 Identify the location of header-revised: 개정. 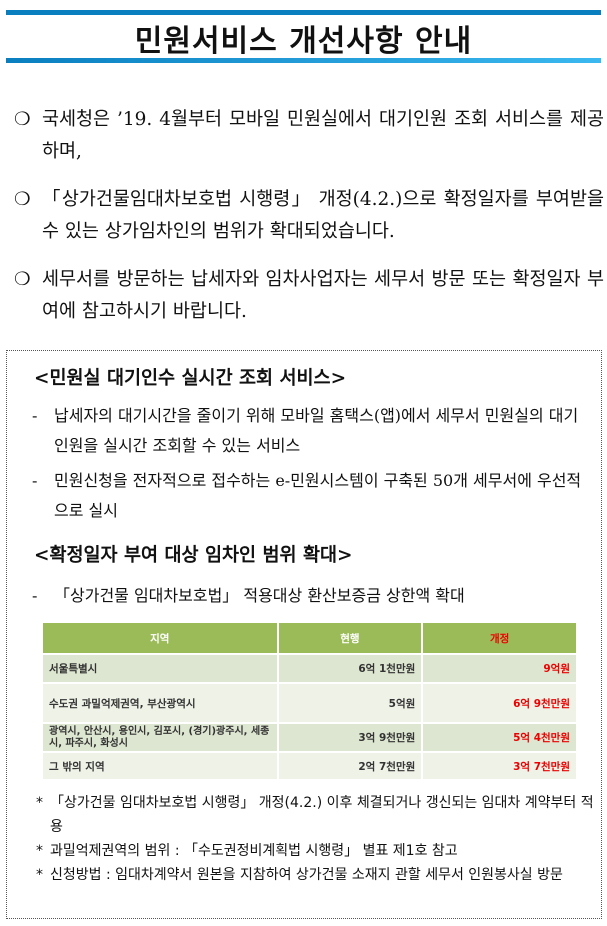
(500, 638).